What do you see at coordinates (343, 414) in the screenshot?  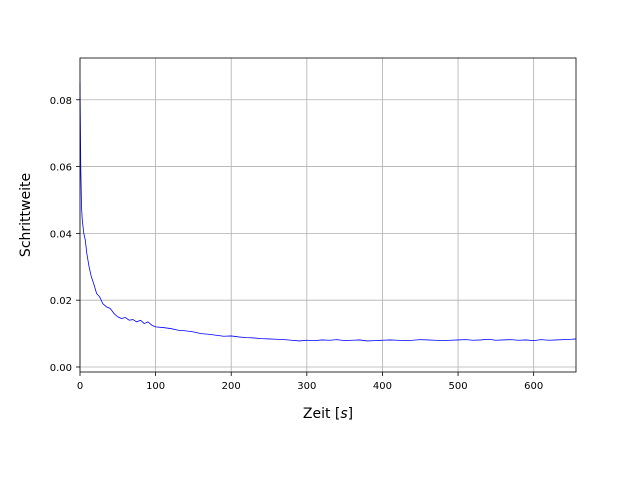 I see `x-axis-label-unit: s` at bounding box center [343, 414].